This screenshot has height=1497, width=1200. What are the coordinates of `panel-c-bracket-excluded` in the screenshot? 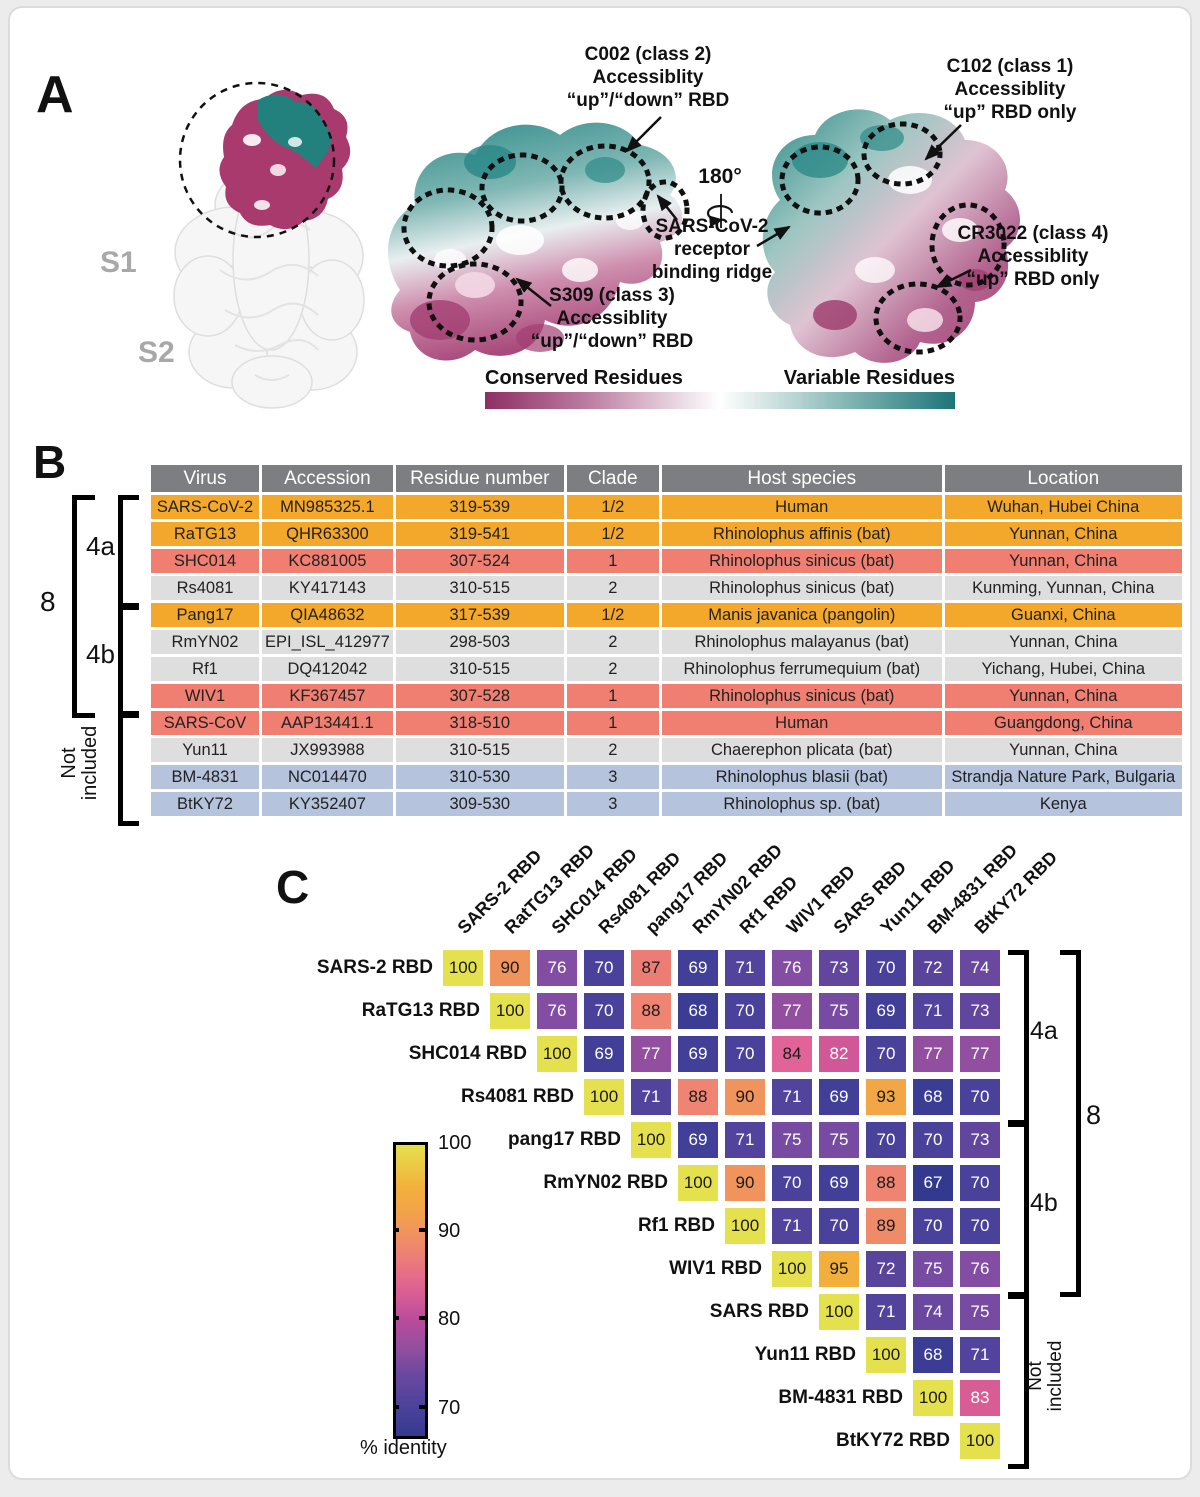 It's located at (1018, 1381).